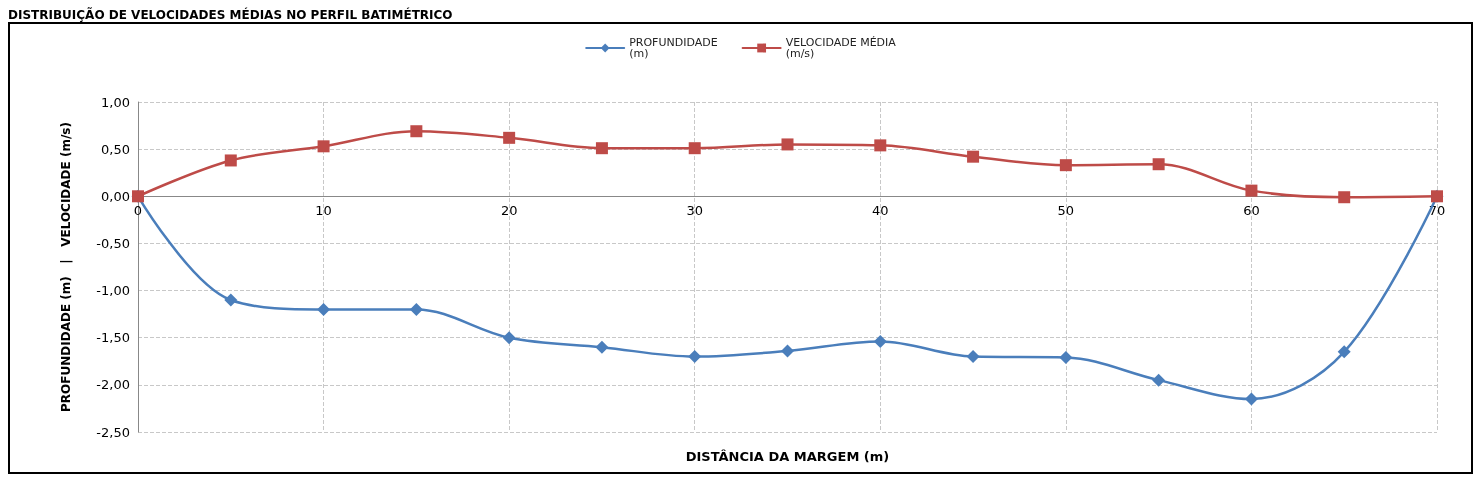 This screenshot has width=1481, height=483. Describe the element at coordinates (113, 432) in the screenshot. I see `y-tick-label: -2,50` at that location.